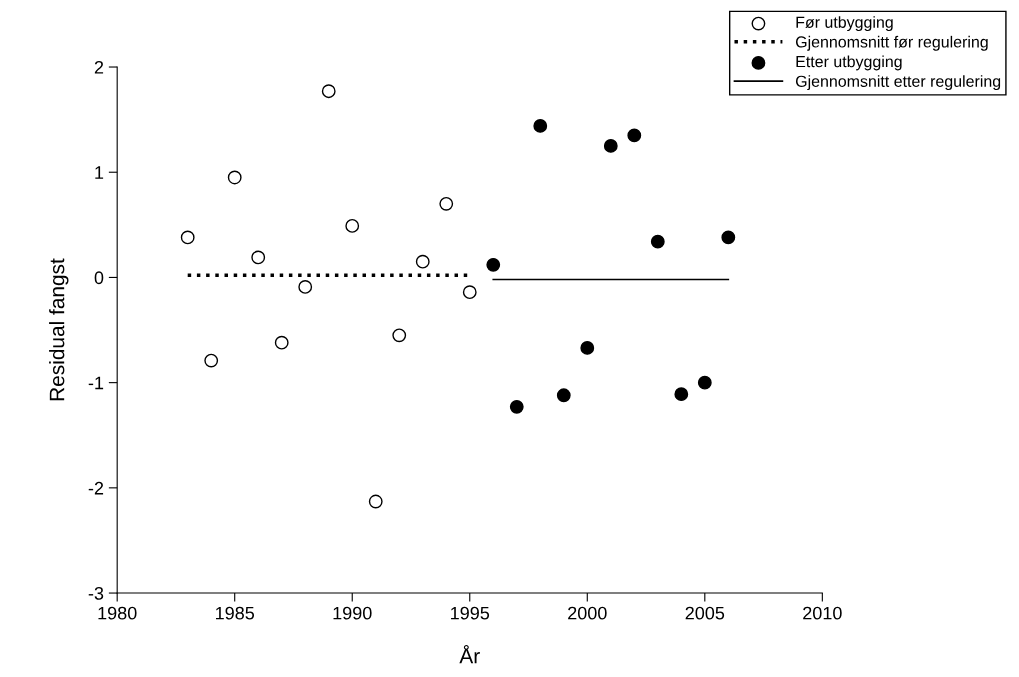 The width and height of the screenshot is (1019, 677). What do you see at coordinates (117, 613) in the screenshot?
I see `x-tick-label: 1980` at bounding box center [117, 613].